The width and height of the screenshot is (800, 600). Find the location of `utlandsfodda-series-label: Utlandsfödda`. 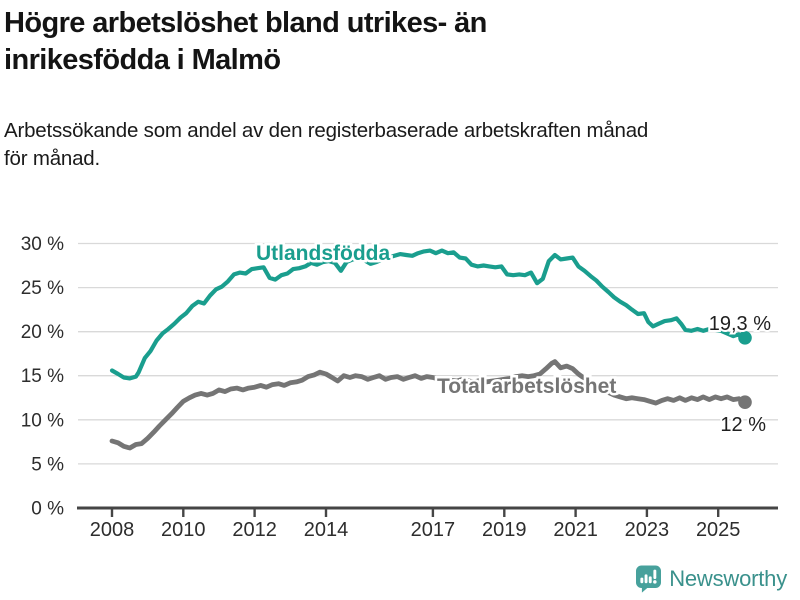

utlandsfodda-series-label: Utlandsfödda is located at coordinates (323, 253).